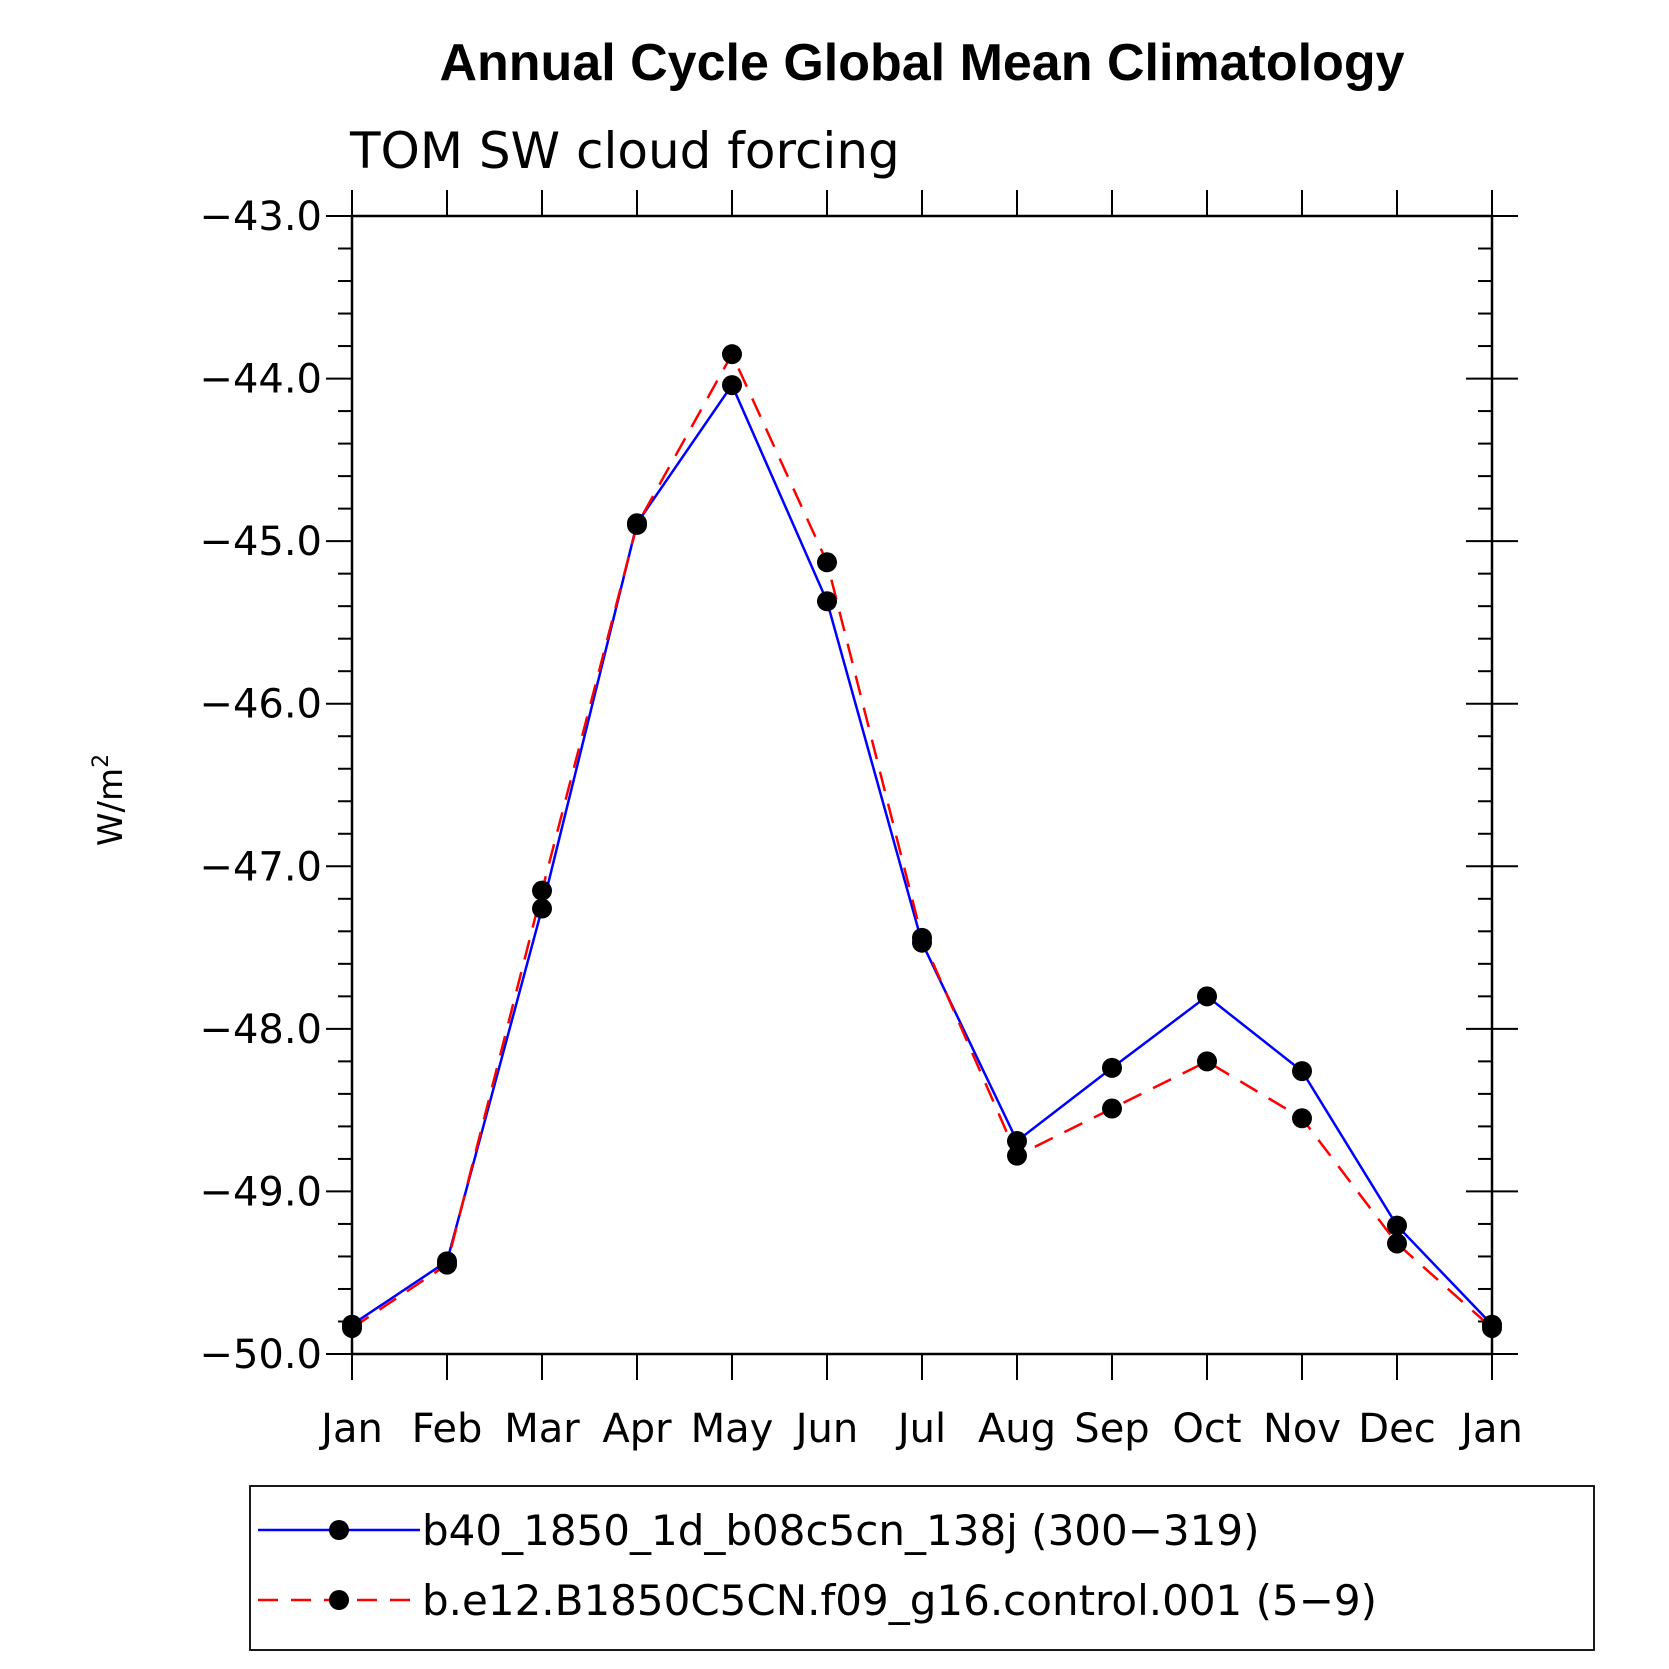 Image resolution: width=1669 pixels, height=1669 pixels. Describe the element at coordinates (542, 1429) in the screenshot. I see `x-tick-label: Mar` at that location.